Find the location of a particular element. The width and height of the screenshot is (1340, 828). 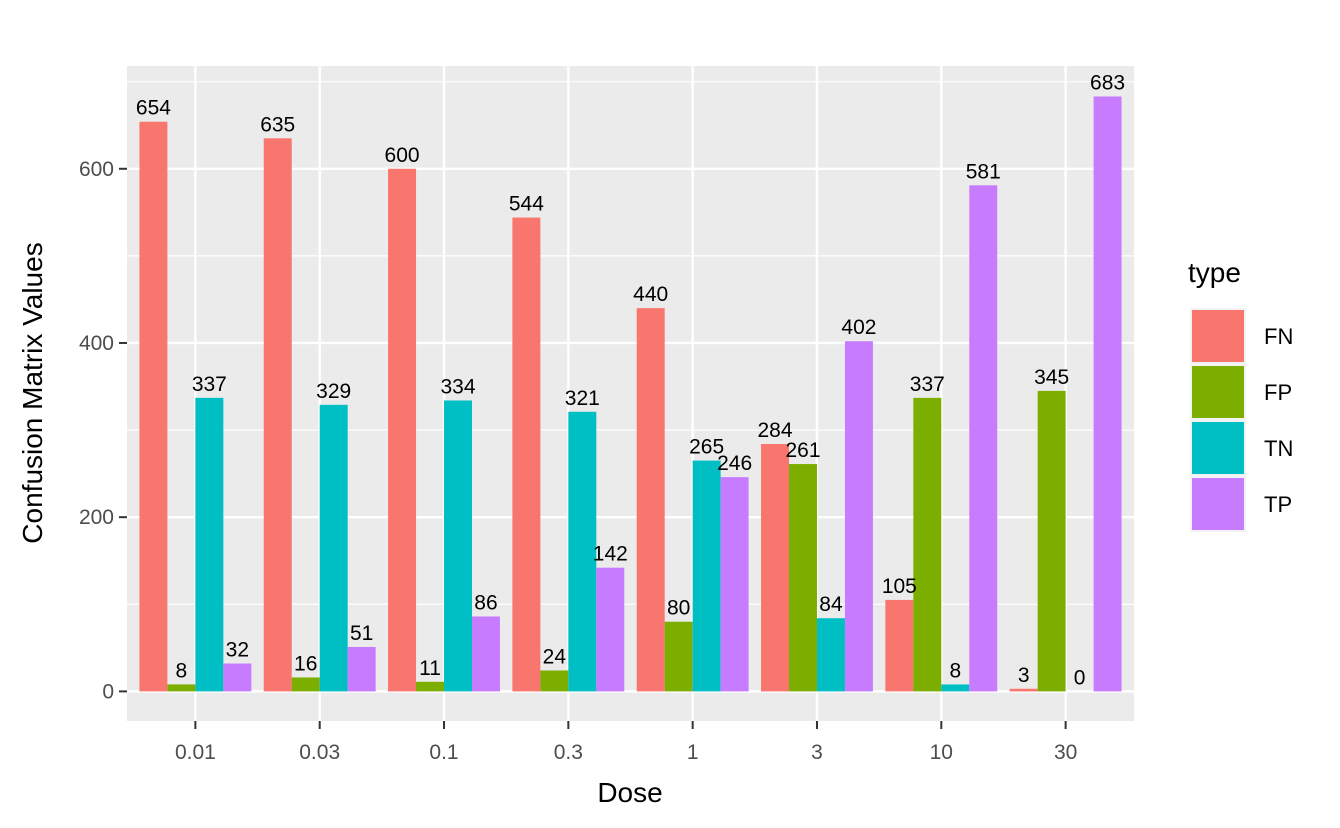

bar-FP-0.3 is located at coordinates (554, 681).